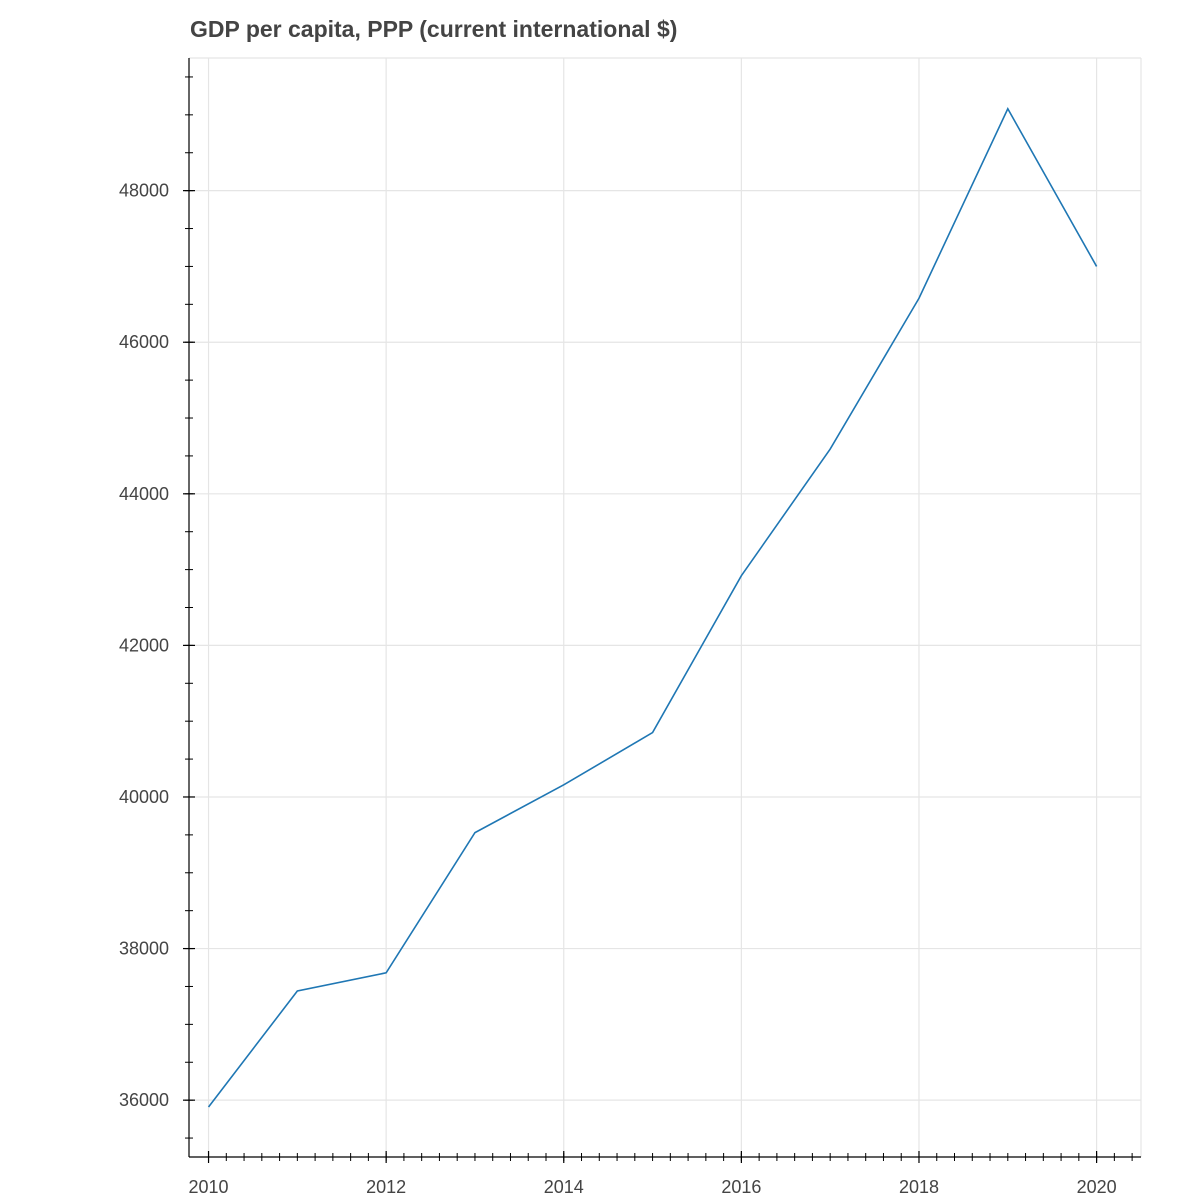 The image size is (1200, 1200). I want to click on y-tick-label: 38000, so click(144, 949).